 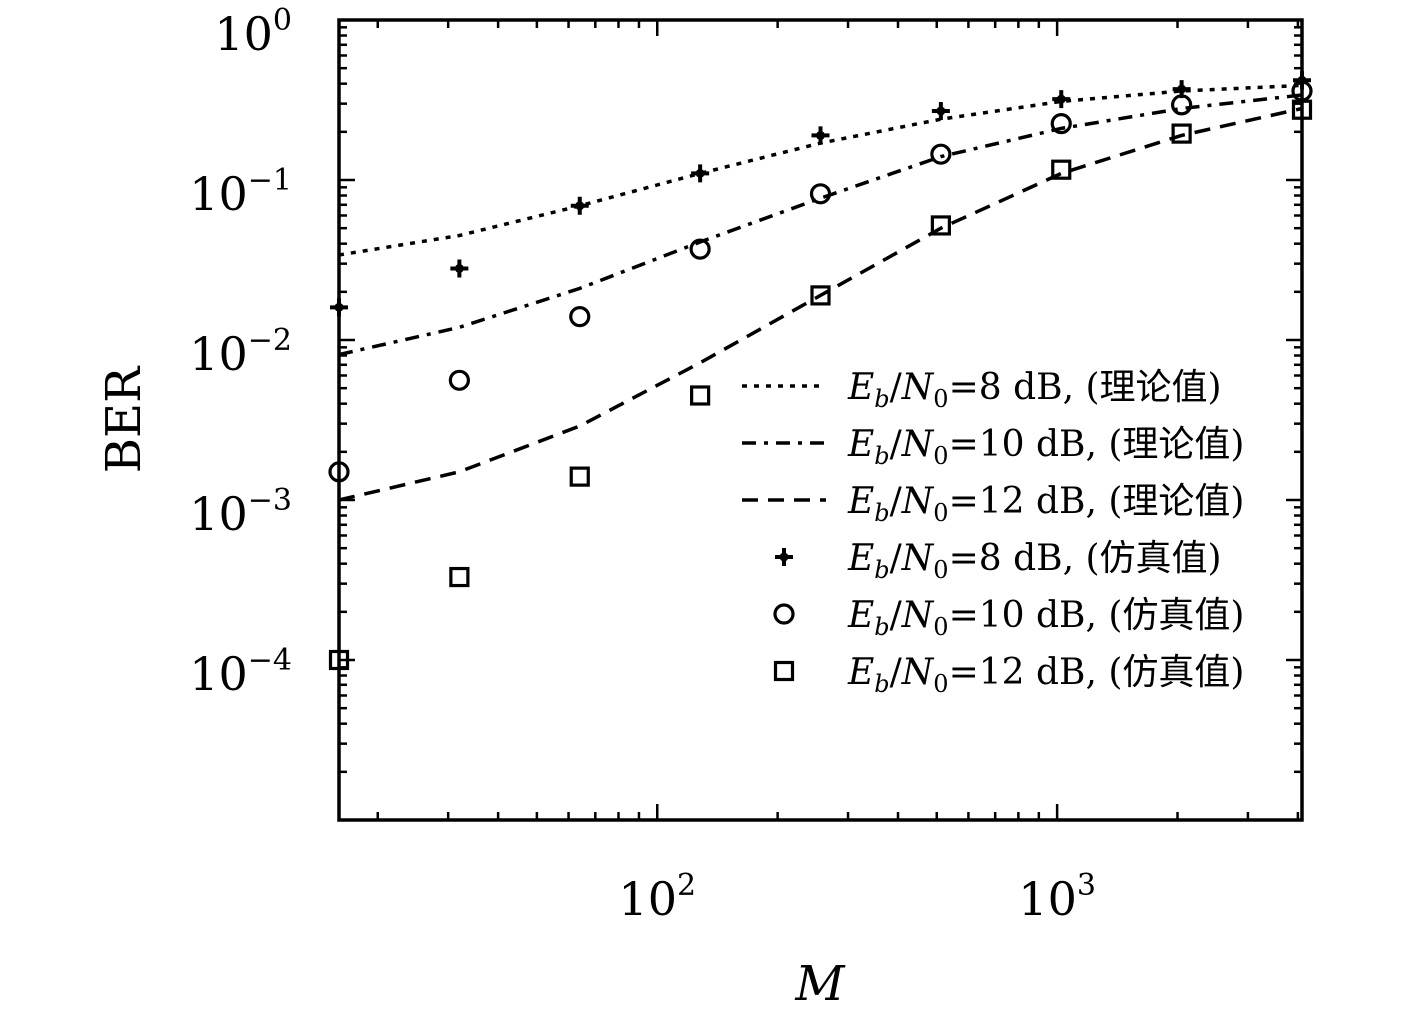 I want to click on legend-label-5: Eb/N0=12 dB, (仿真值), so click(x=1045, y=675).